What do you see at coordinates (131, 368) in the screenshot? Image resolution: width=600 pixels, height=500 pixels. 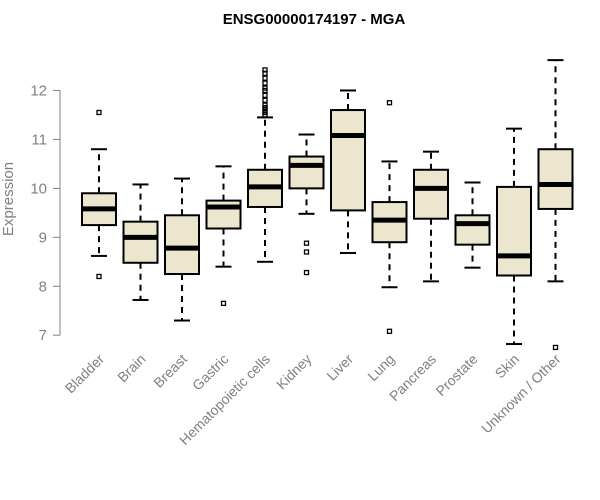 I see `x-tick-label: Brain` at bounding box center [131, 368].